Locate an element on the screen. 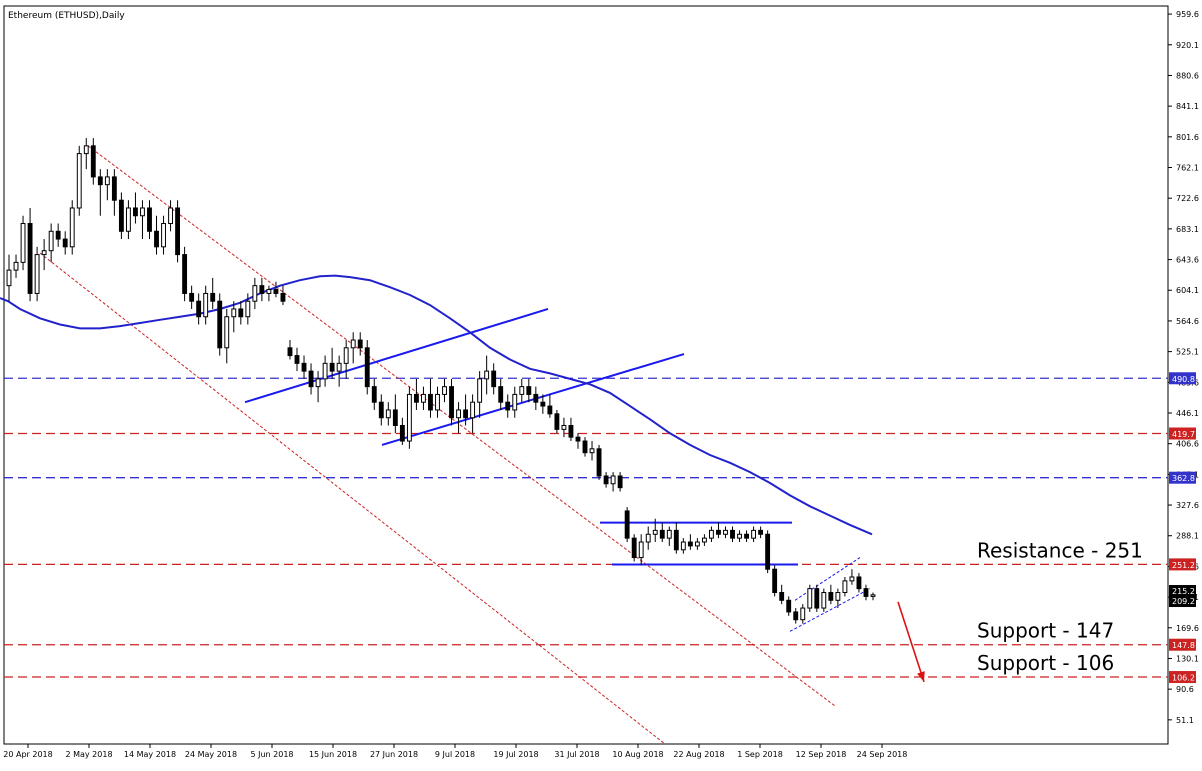 This screenshot has width=1202, height=771. level-price-label: 251.2 is located at coordinates (1183, 565).